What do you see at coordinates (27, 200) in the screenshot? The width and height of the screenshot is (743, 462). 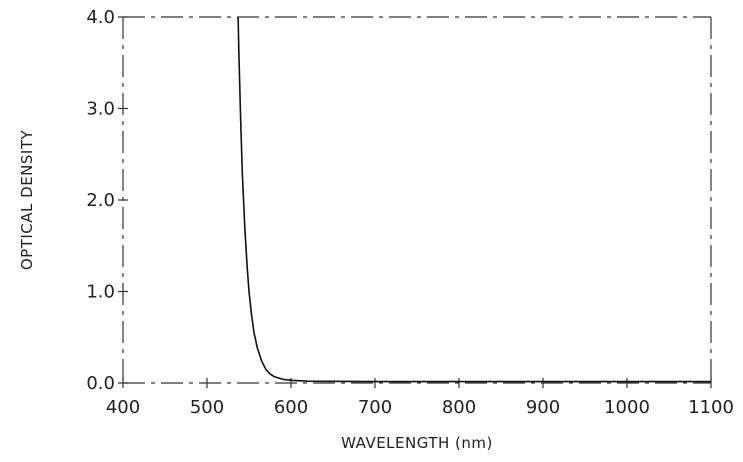 I see `y-axis-label: OPTICAL DENSITY` at bounding box center [27, 200].